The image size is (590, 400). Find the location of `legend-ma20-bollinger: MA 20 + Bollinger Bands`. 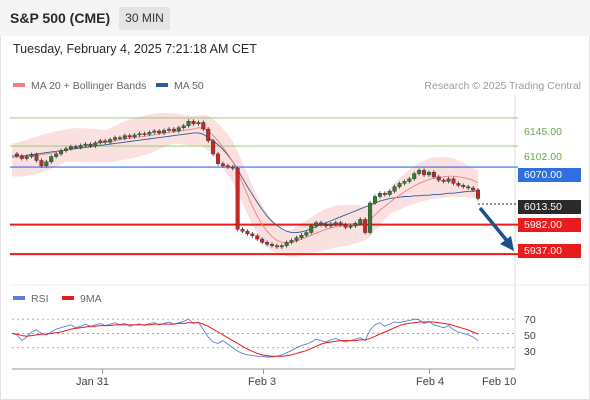

legend-ma20-bollinger: MA 20 + Bollinger Bands is located at coordinates (79, 86).